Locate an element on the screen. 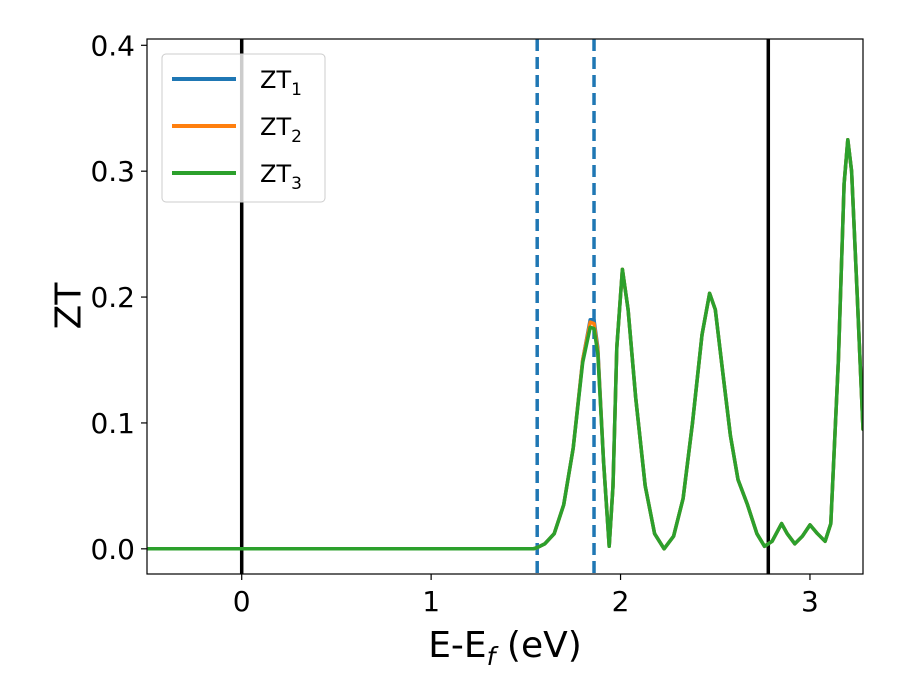  legend: ZT1 ZT2 ZT3 is located at coordinates (243, 128).